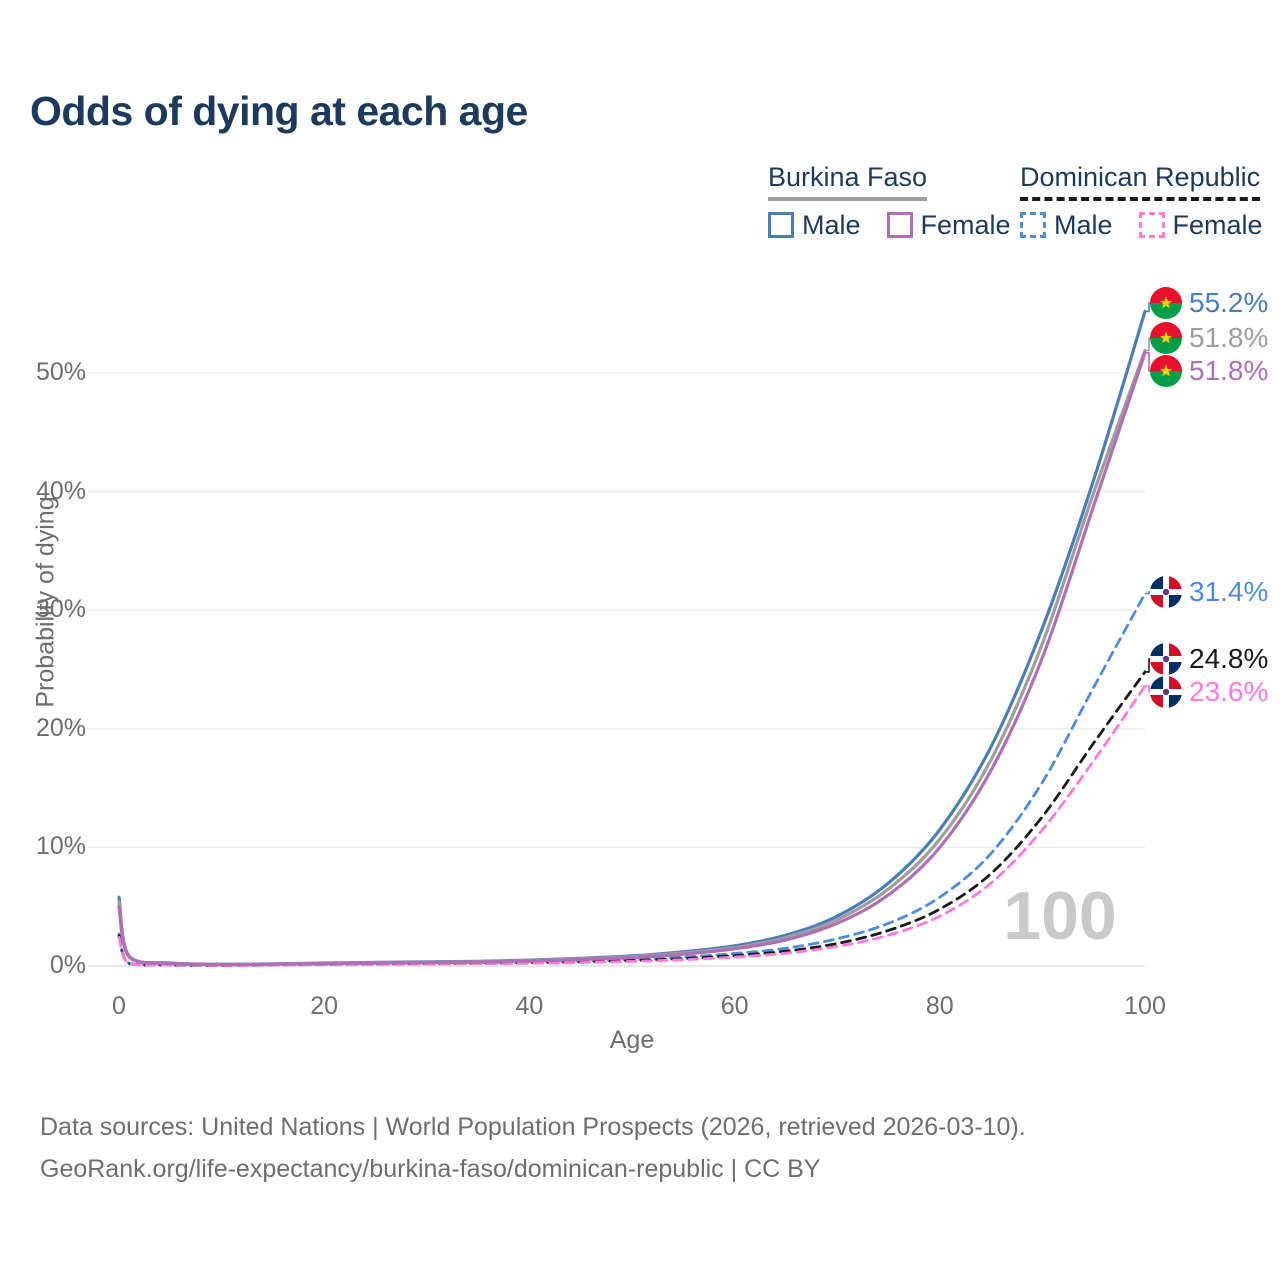 The height and width of the screenshot is (1280, 1280). Describe the element at coordinates (781, 225) in the screenshot. I see `bf-male-swatch-icon` at that location.